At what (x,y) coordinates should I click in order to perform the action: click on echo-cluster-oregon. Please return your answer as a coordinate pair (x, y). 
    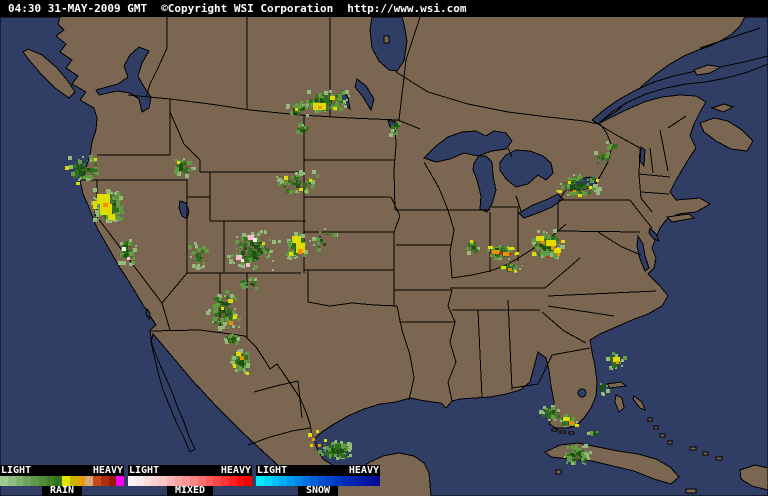
    Looking at the image, I should click on (82, 170).